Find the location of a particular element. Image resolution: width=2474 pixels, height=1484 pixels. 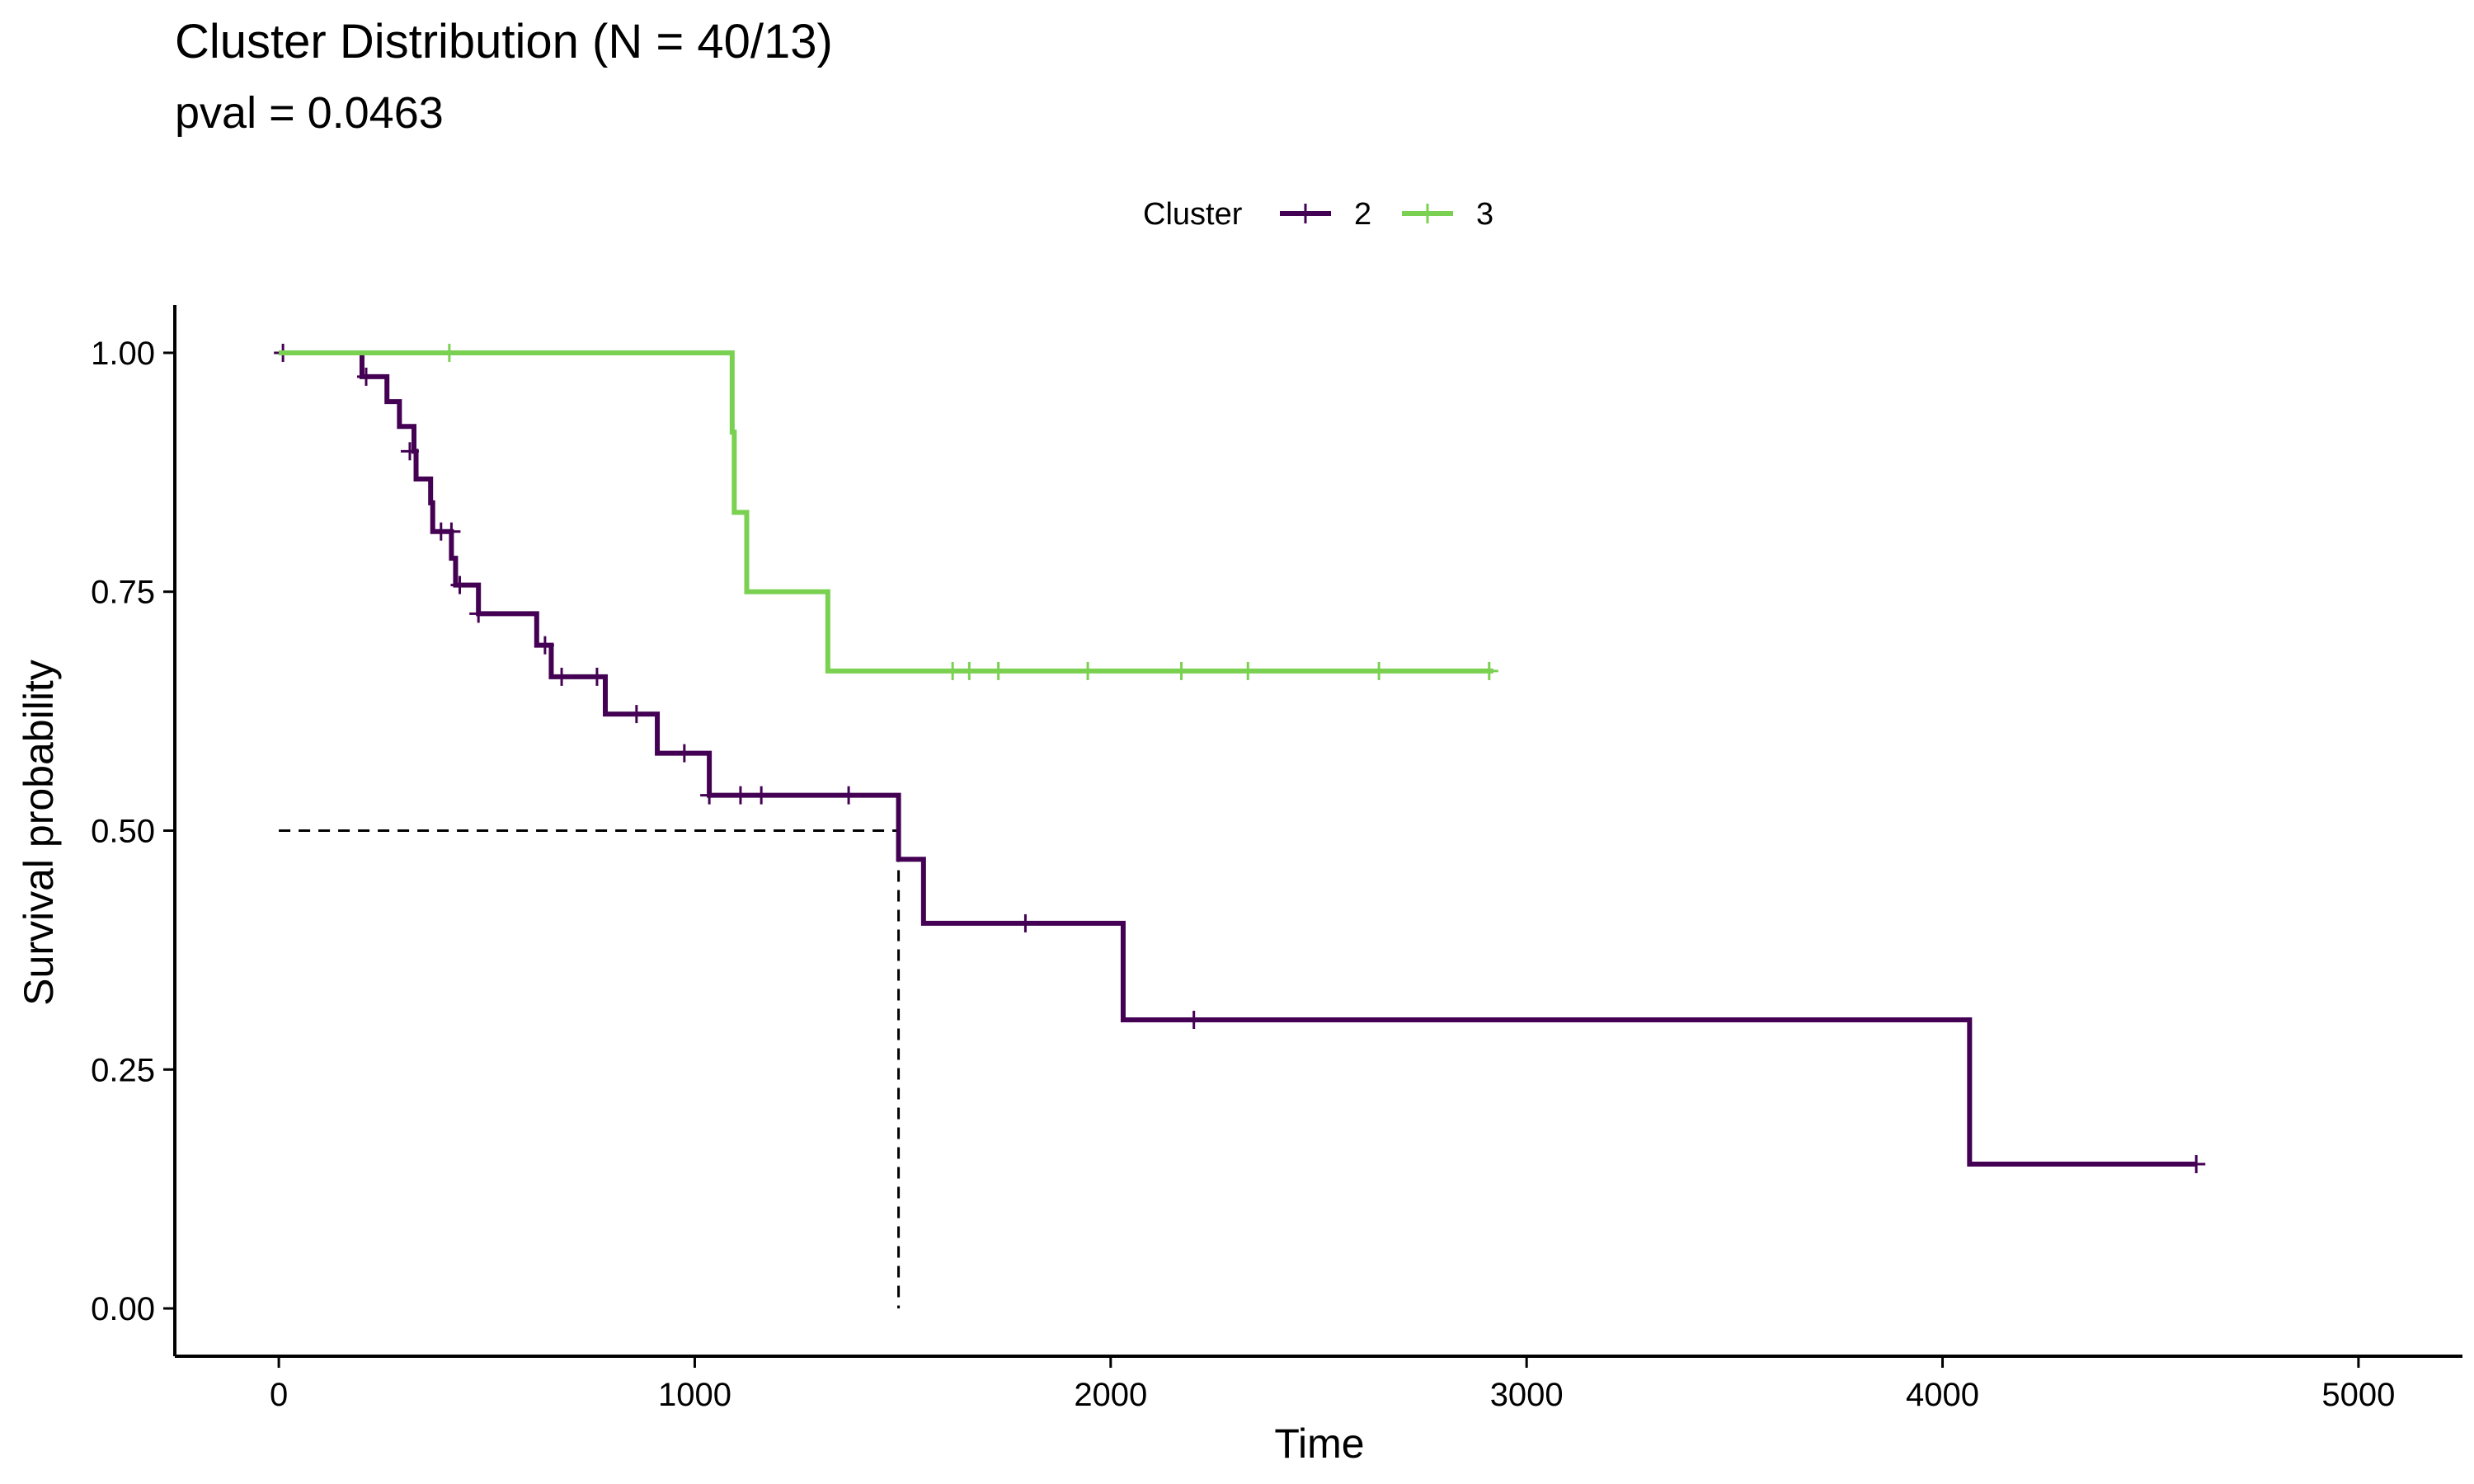

y-tick-label: 1.00 is located at coordinates (123, 354).